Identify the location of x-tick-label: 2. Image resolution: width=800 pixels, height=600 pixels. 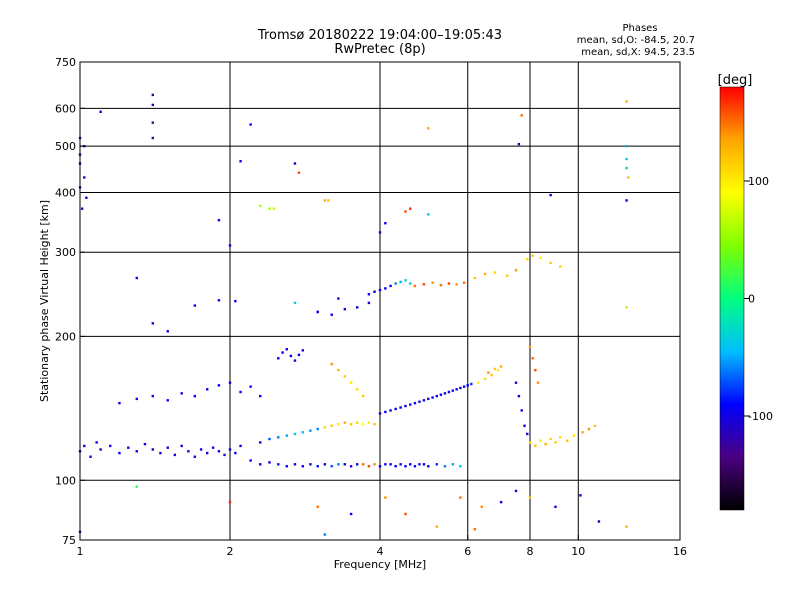
(230, 551).